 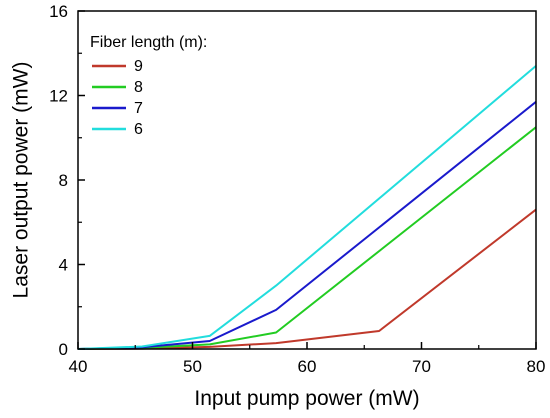 What do you see at coordinates (192, 366) in the screenshot?
I see `x-tick-label: 50` at bounding box center [192, 366].